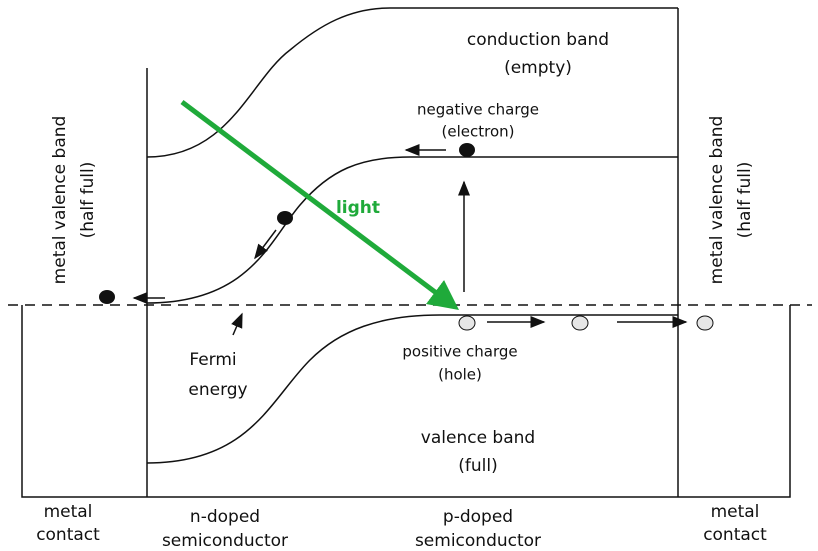  What do you see at coordinates (217, 390) in the screenshot?
I see `label: energy` at bounding box center [217, 390].